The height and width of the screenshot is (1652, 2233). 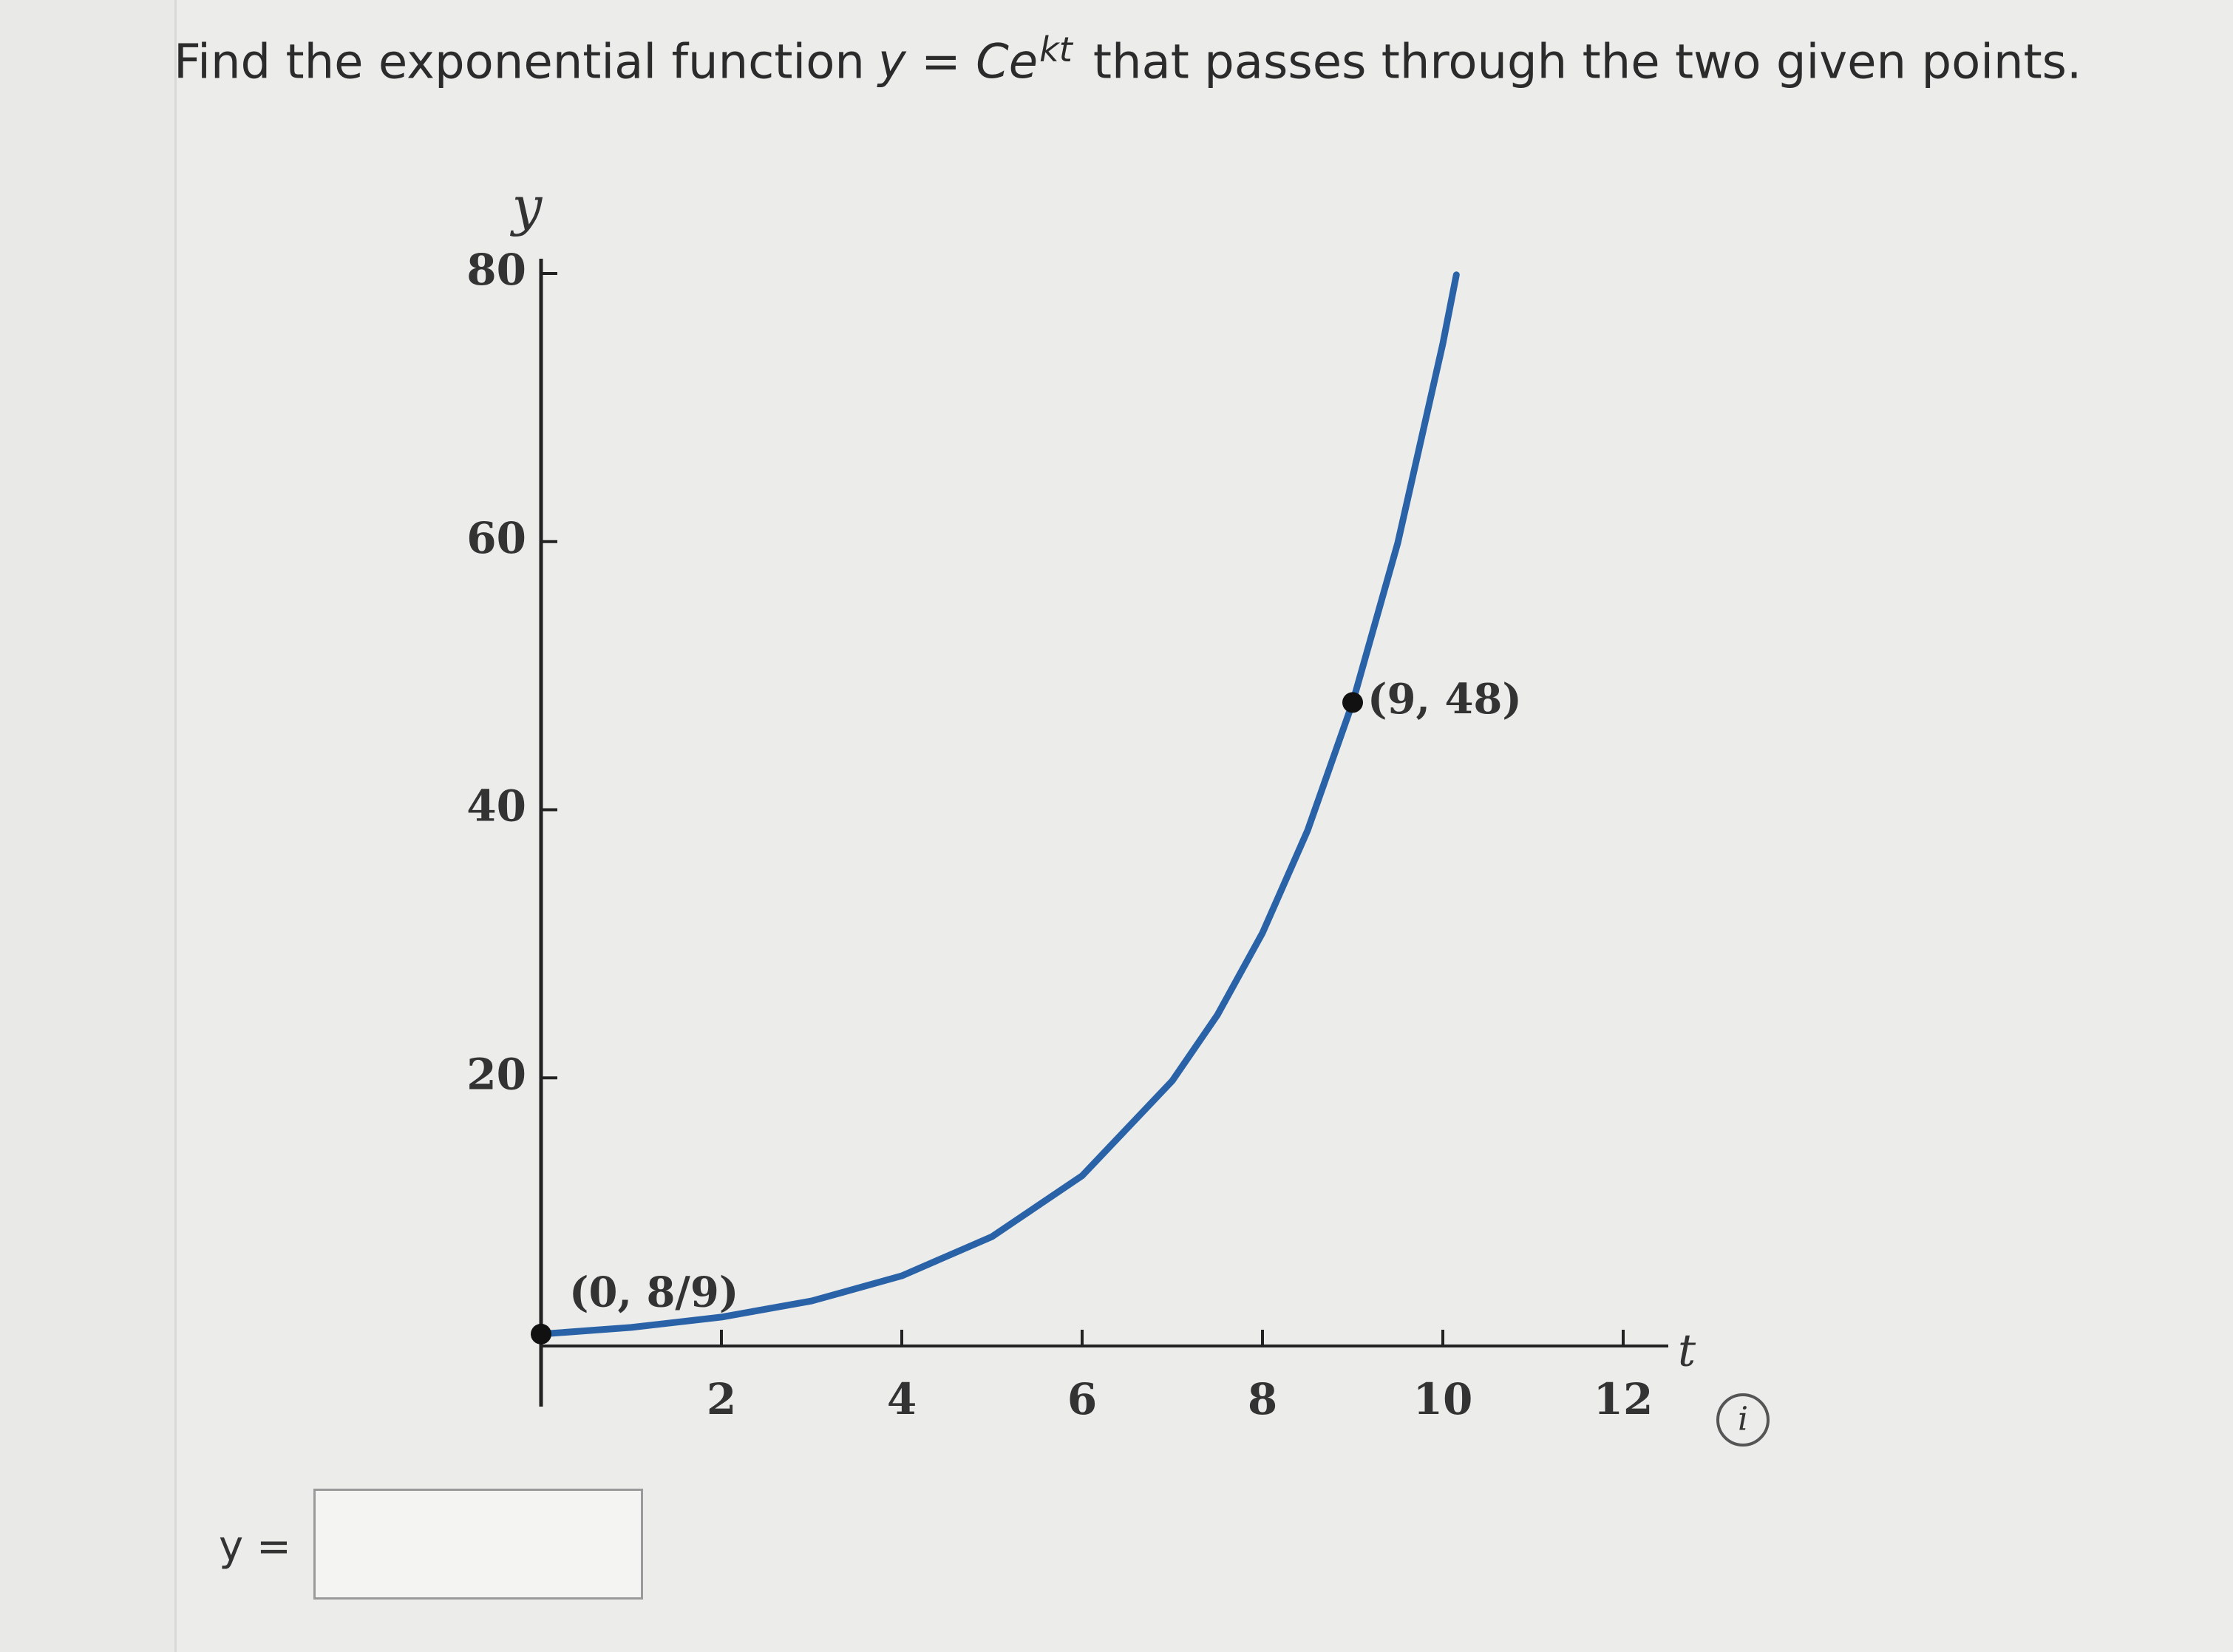 I want to click on equation: y = Cekt, so click(x=979, y=60).